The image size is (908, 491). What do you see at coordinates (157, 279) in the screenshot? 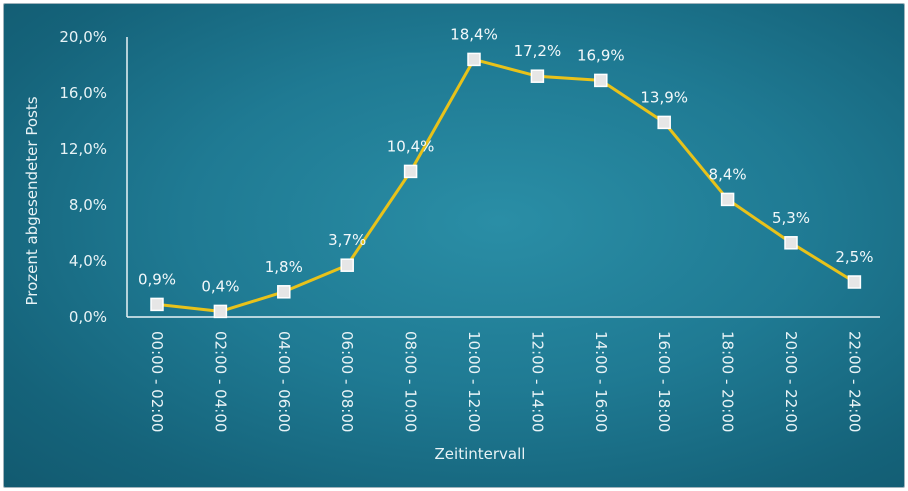
I see `data-label: 0,9%` at bounding box center [157, 279].